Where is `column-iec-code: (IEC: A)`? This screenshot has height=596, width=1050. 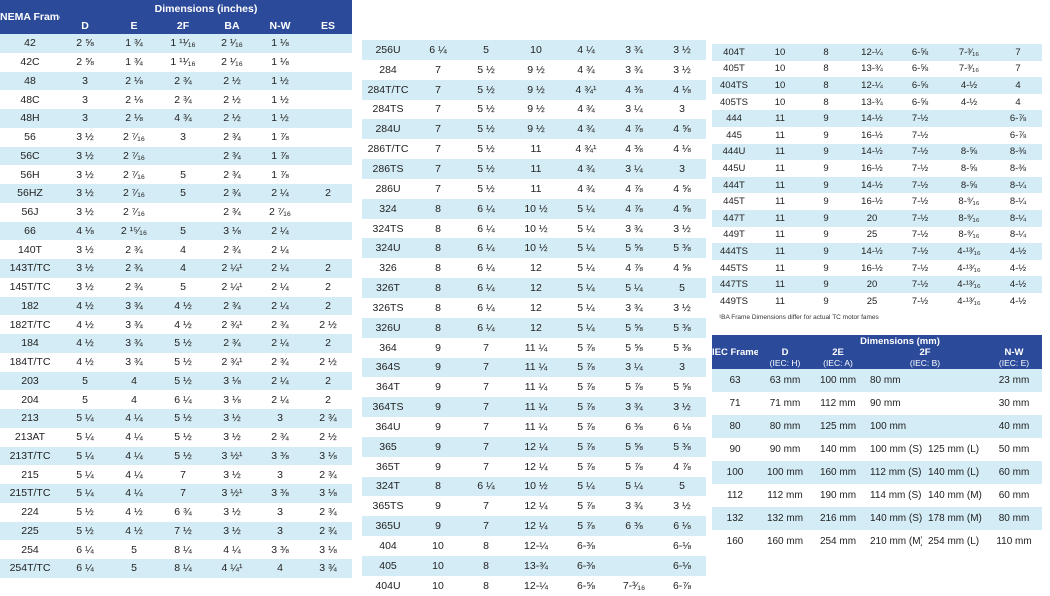 column-iec-code: (IEC: A) is located at coordinates (838, 363).